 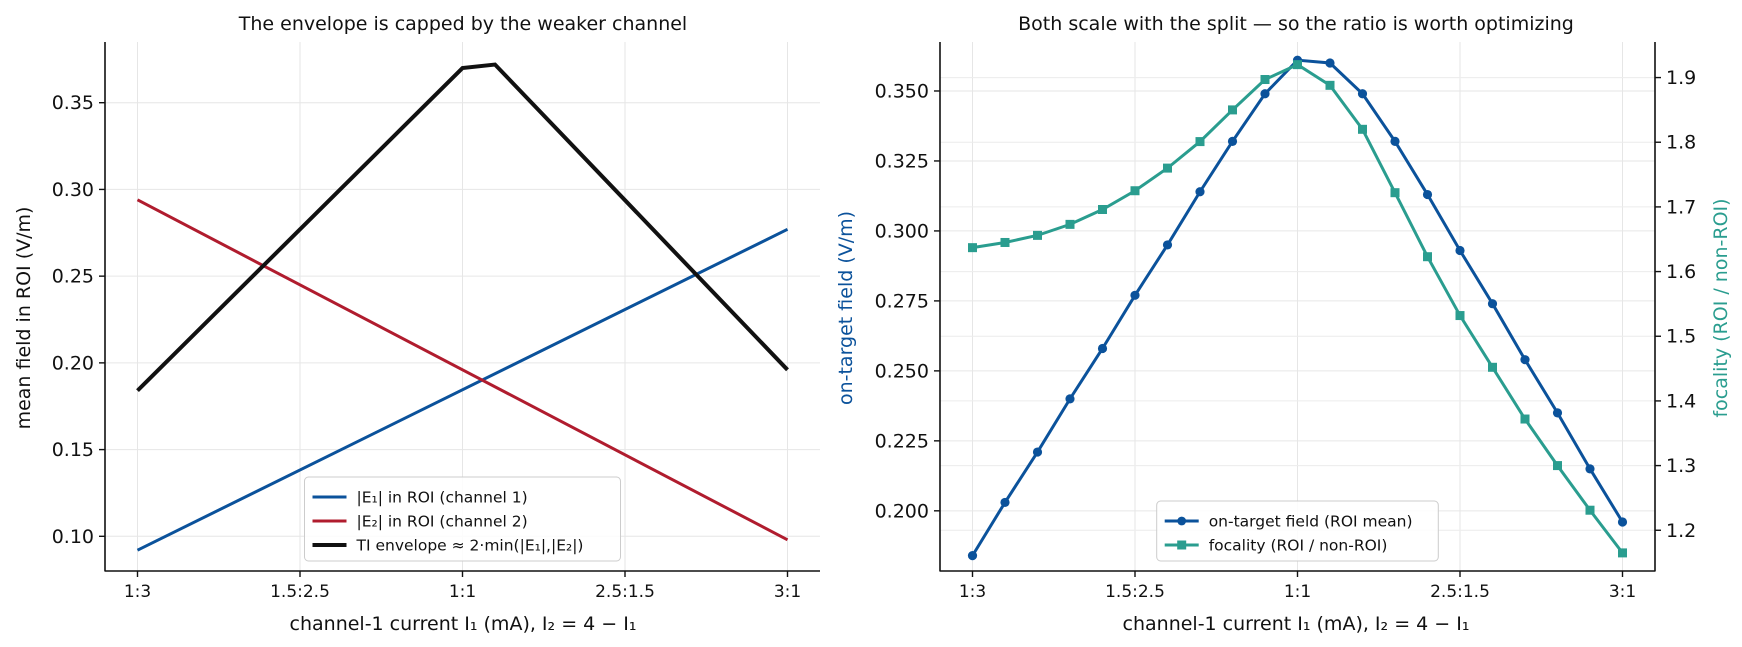 I want to click on right-y-tick-label: 0.250, so click(x=902, y=371).